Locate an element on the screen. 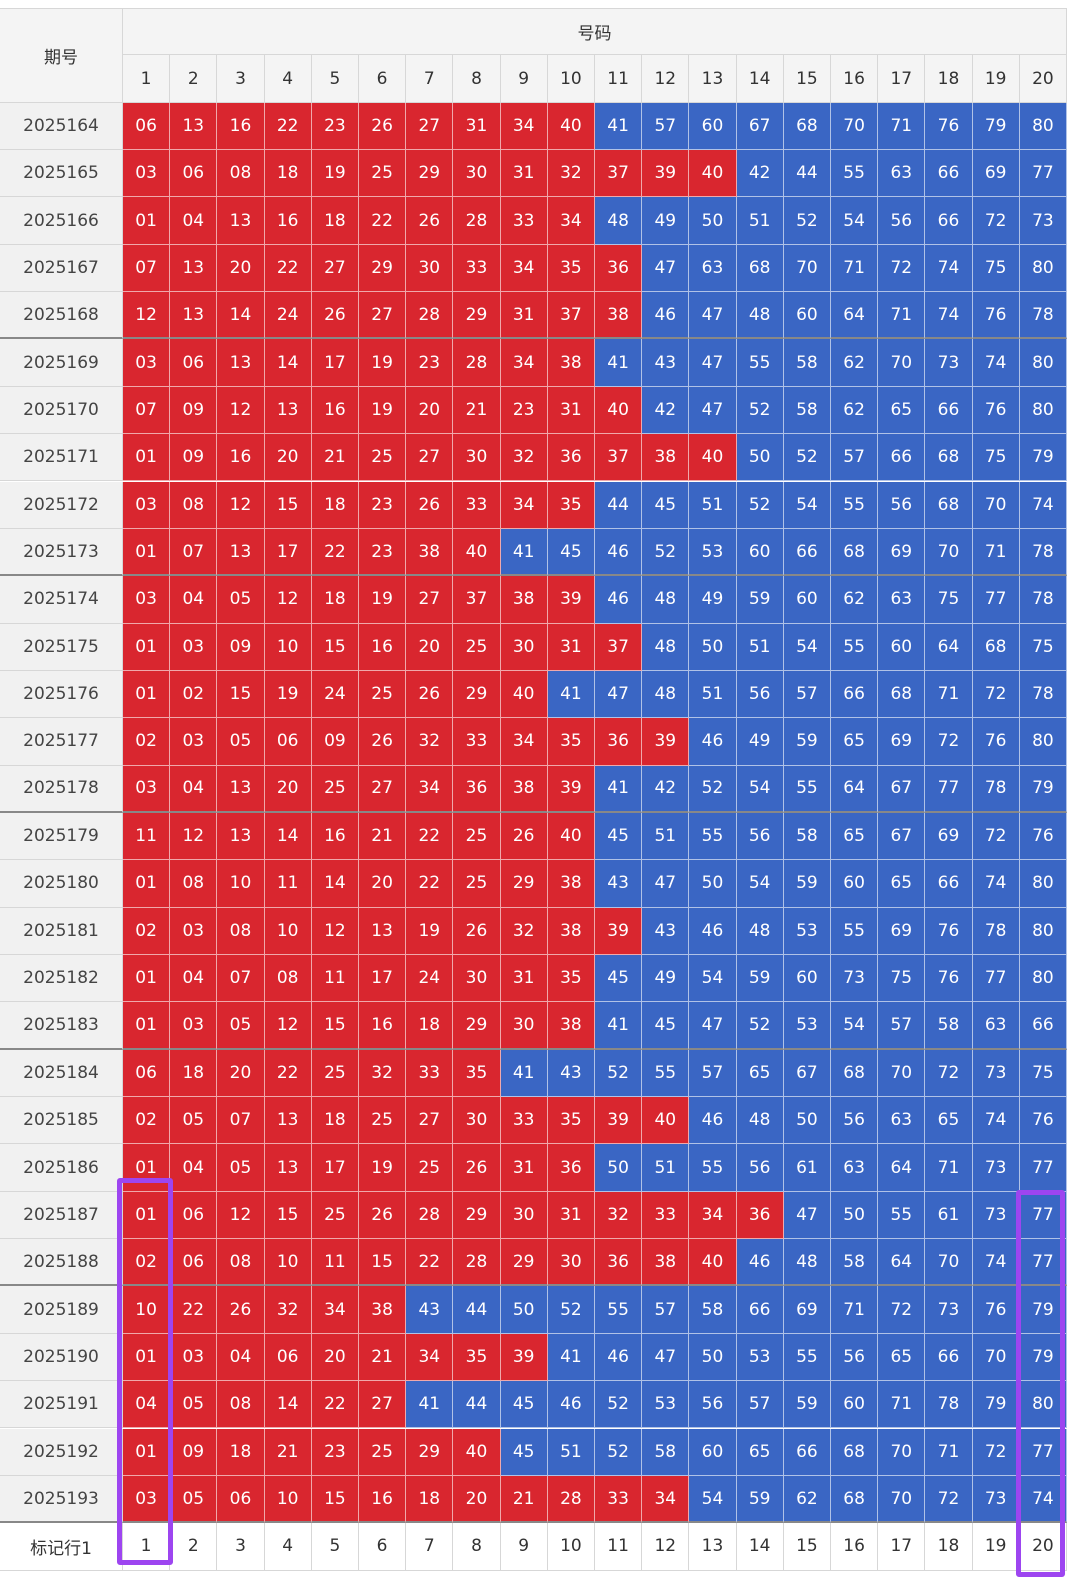 The width and height of the screenshot is (1080, 1582). number-cell: 48 is located at coordinates (666, 694).